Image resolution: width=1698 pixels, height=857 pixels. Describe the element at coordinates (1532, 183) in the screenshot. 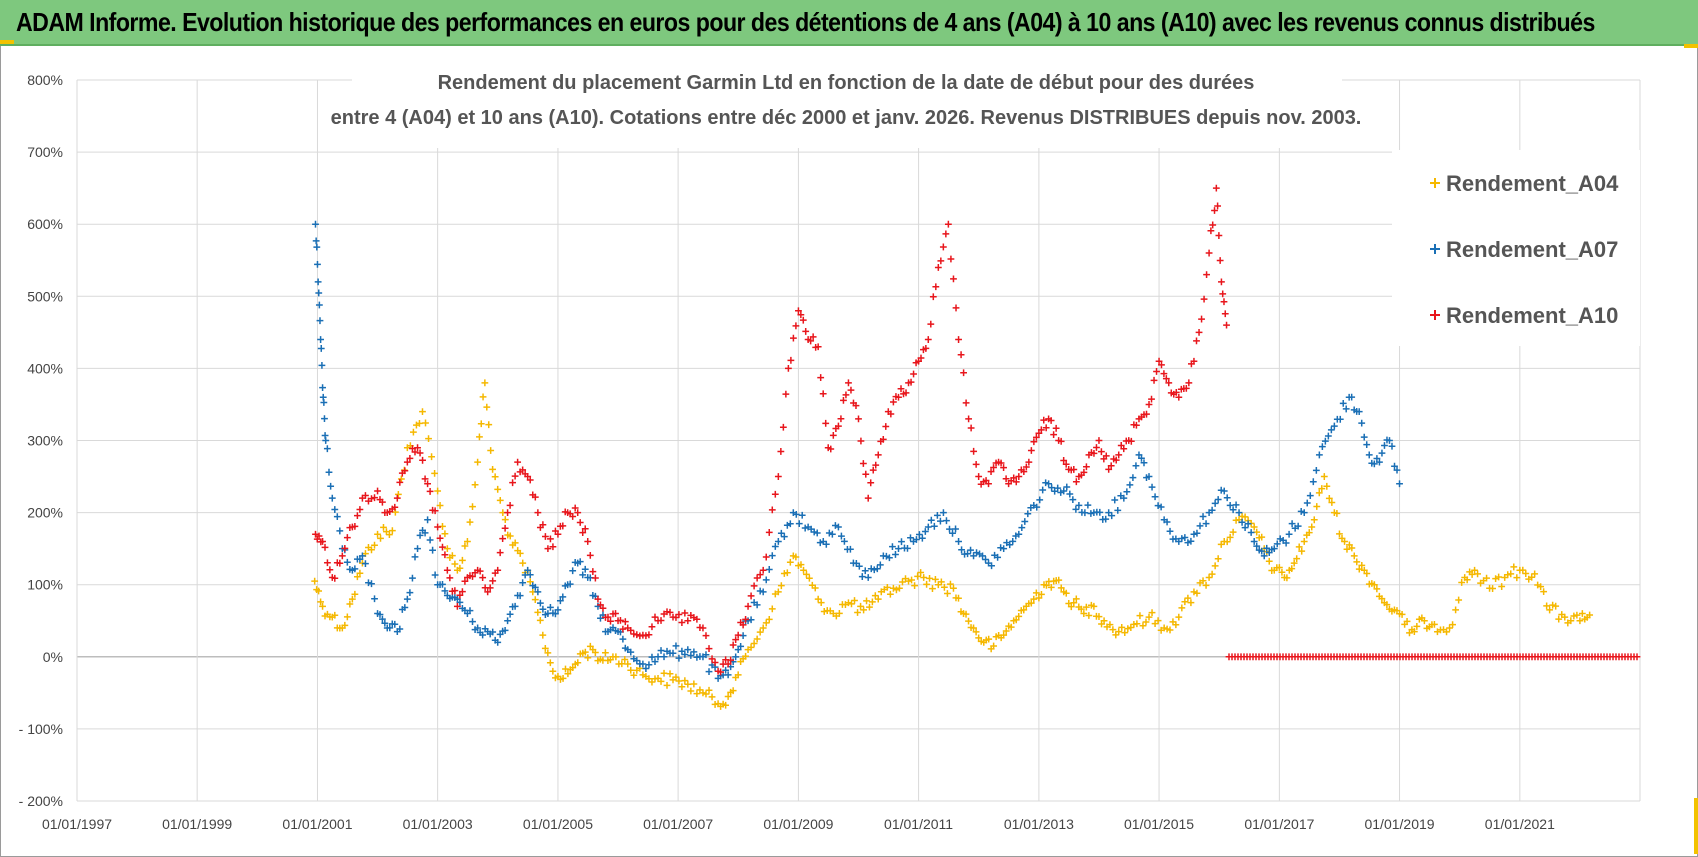

I see `legend-label: Rendement_A04` at that location.